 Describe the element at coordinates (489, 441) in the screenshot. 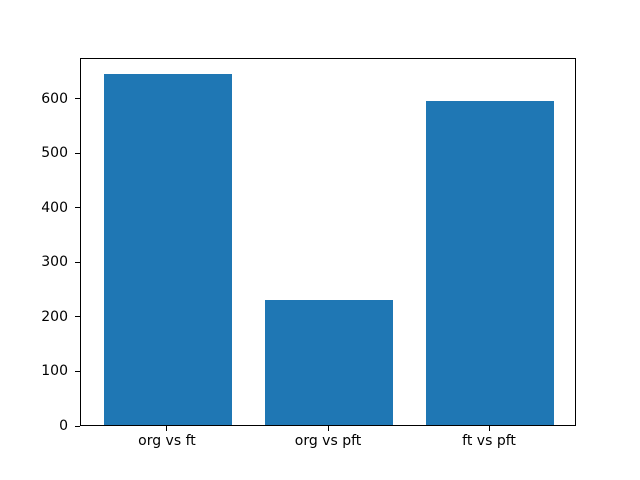

I see `x-tick-label: ft vs pft` at that location.